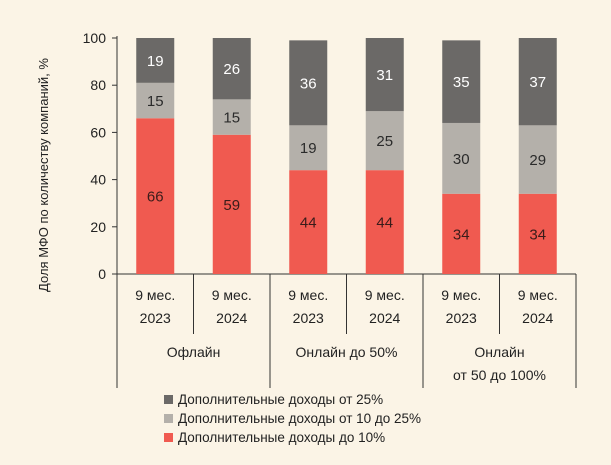 The height and width of the screenshot is (465, 611). I want to click on bar-data-label: 35, so click(461, 82).